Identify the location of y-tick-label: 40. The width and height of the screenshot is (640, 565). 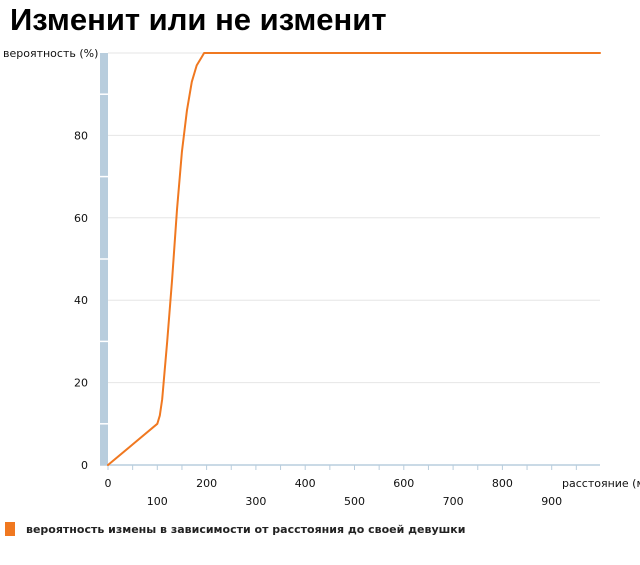
(81, 300).